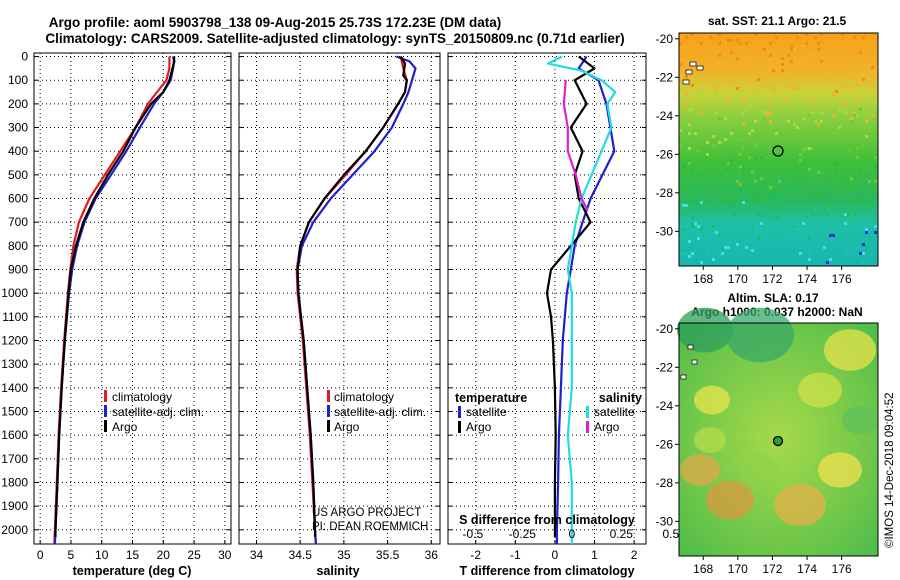 This screenshot has width=900, height=580. What do you see at coordinates (665, 521) in the screenshot?
I see `lat-tick-label: -30` at bounding box center [665, 521].